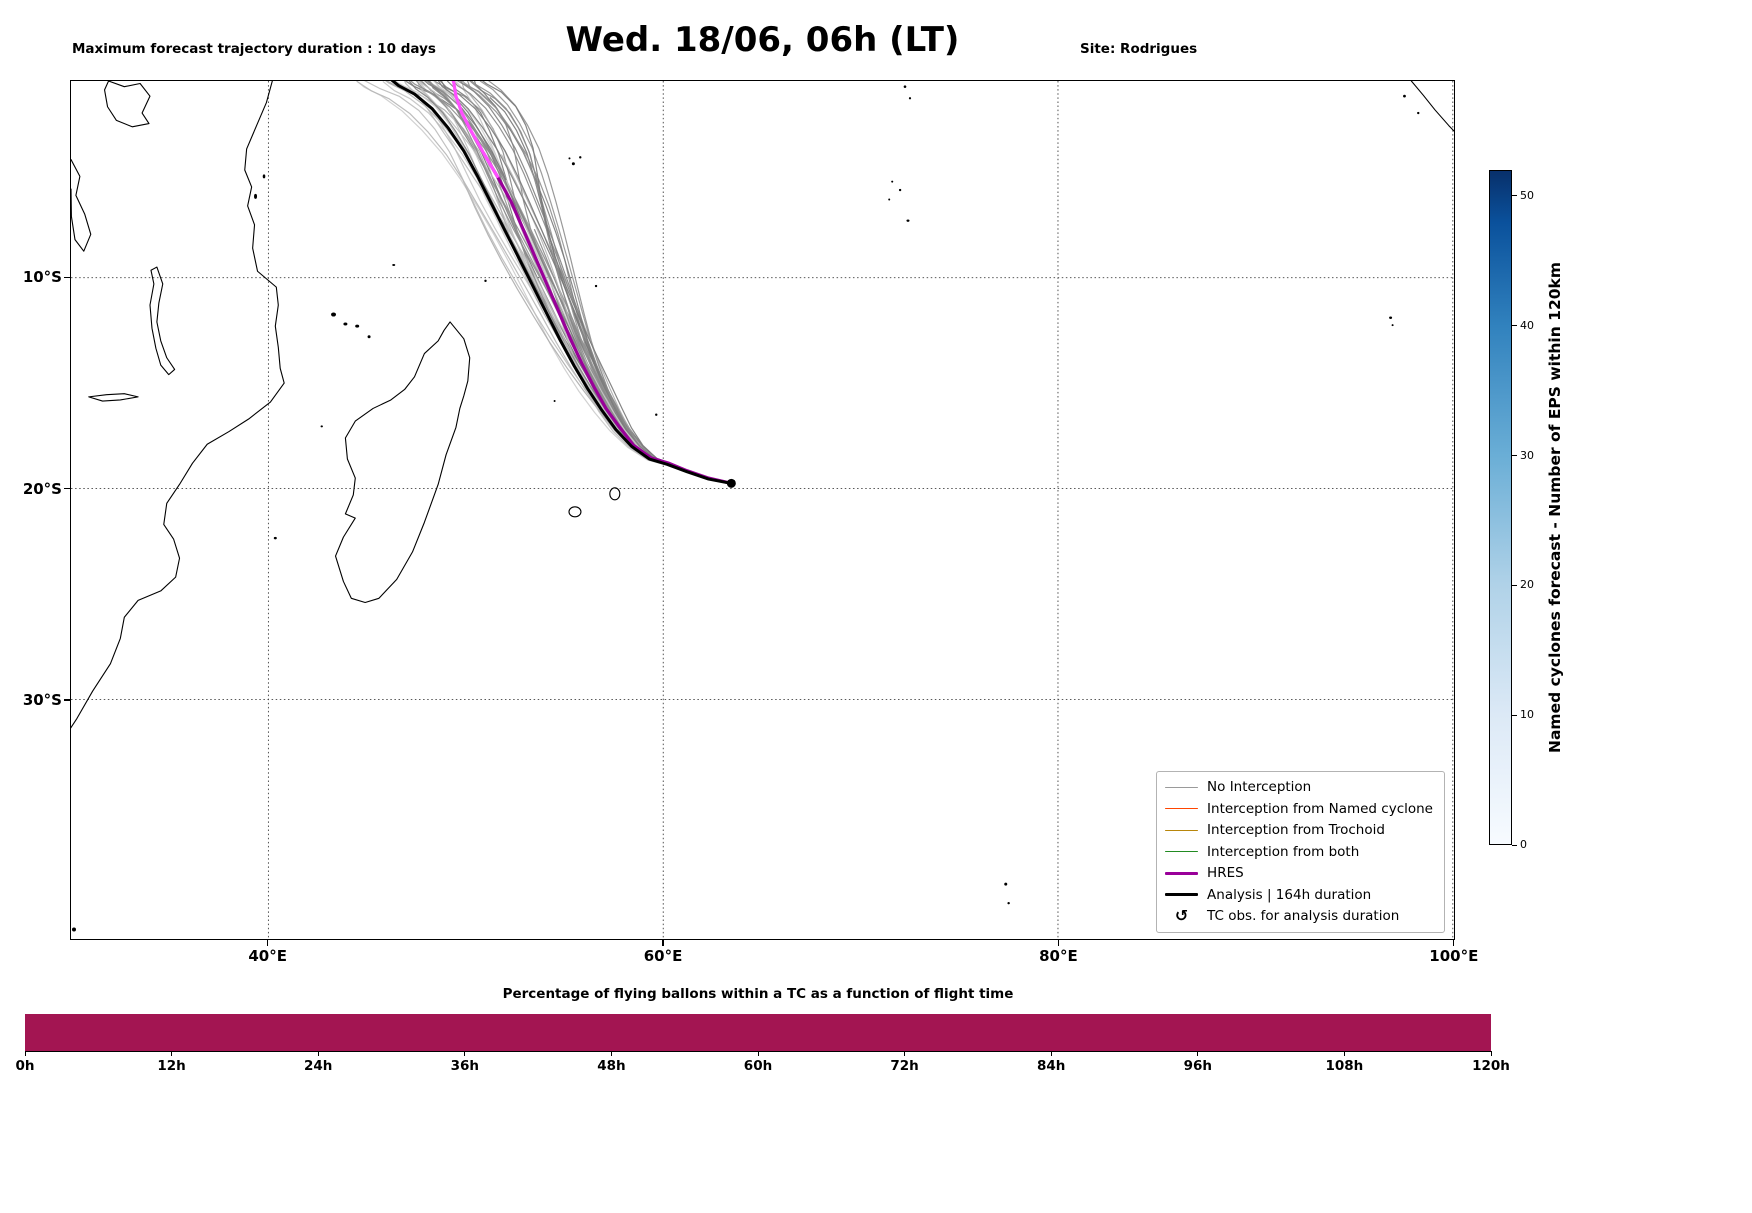 This screenshot has height=1213, width=1752. What do you see at coordinates (42, 277) in the screenshot?
I see `lat-tick-label-10: 10°S` at bounding box center [42, 277].